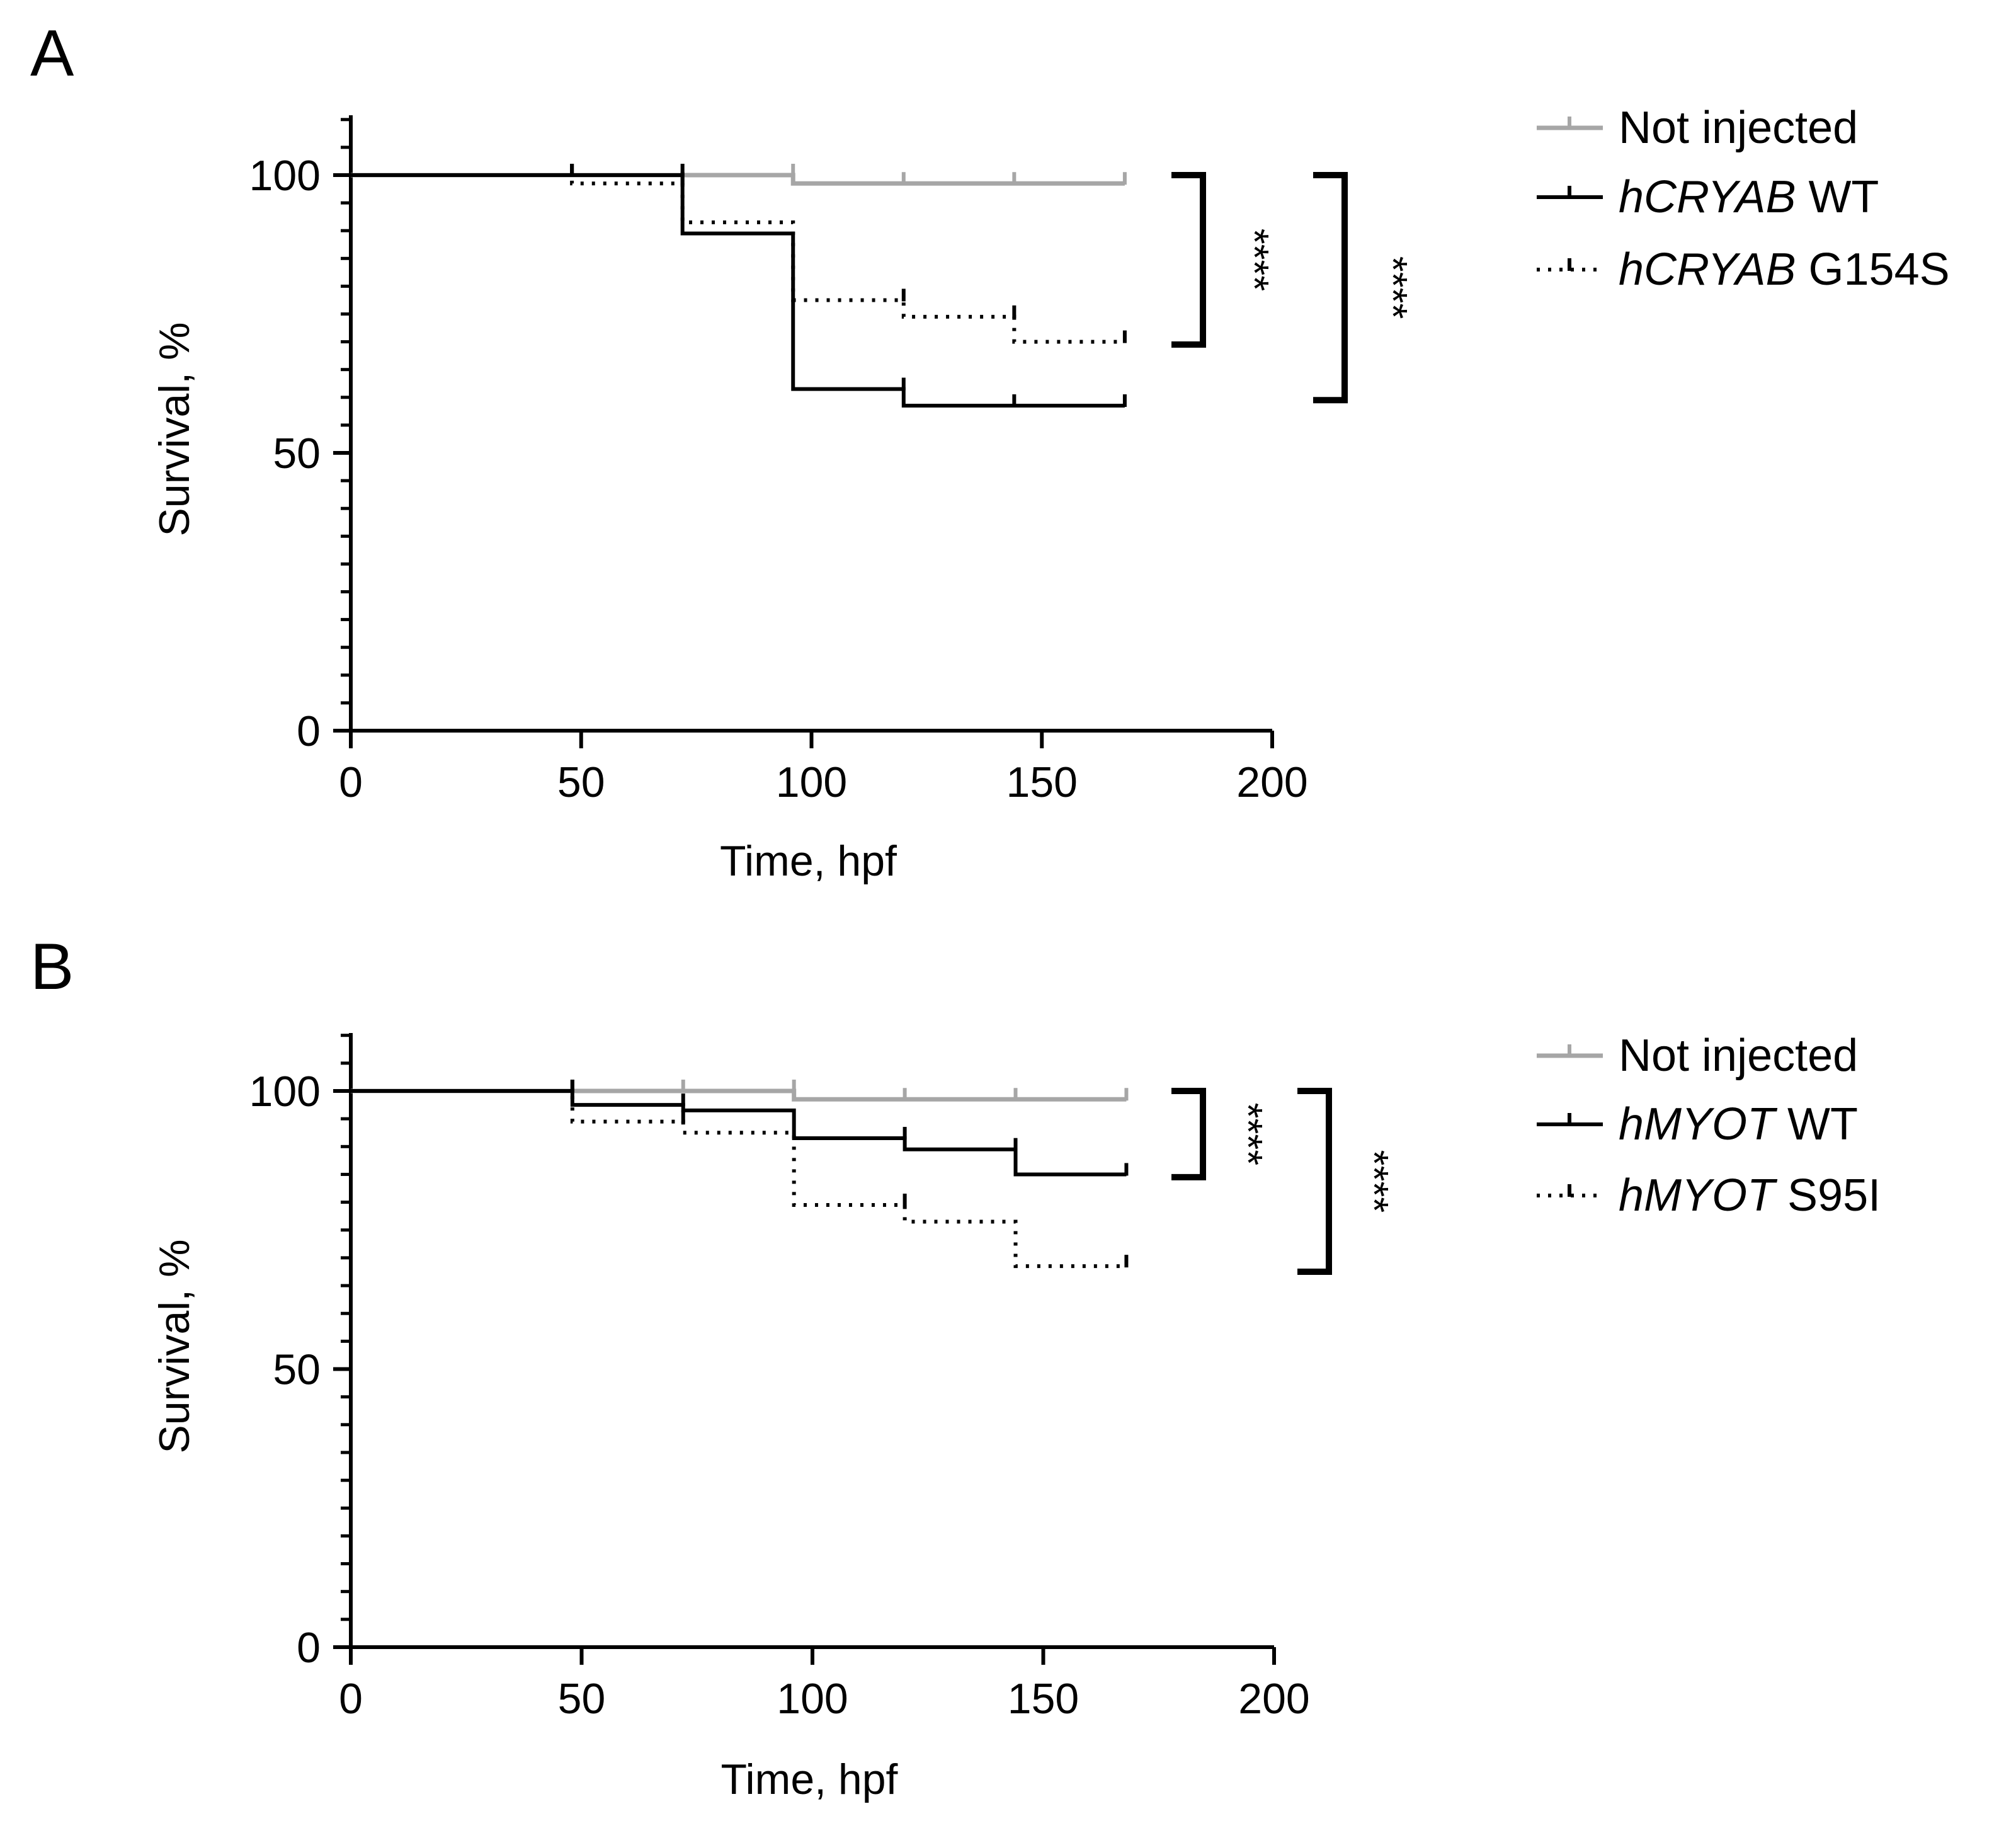  Describe the element at coordinates (52, 53) in the screenshot. I see `panel-letter: A` at that location.